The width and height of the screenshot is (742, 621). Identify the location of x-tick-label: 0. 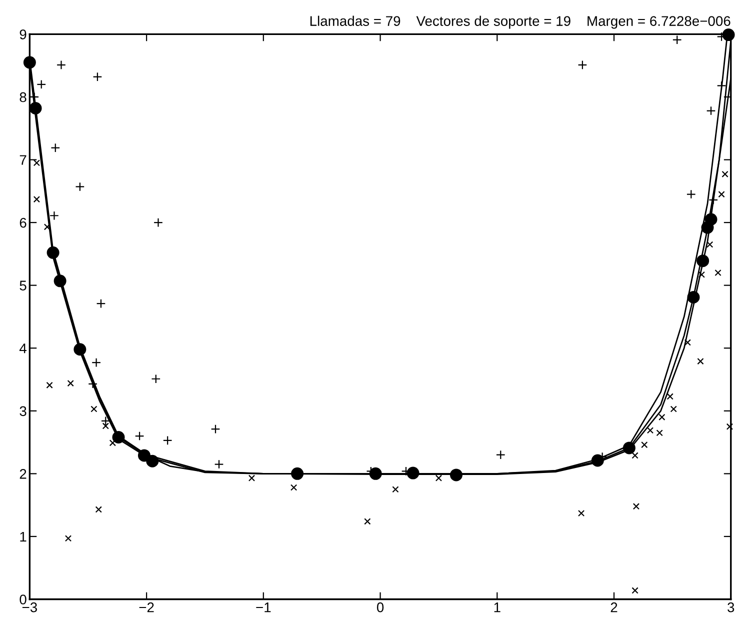
(380, 607).